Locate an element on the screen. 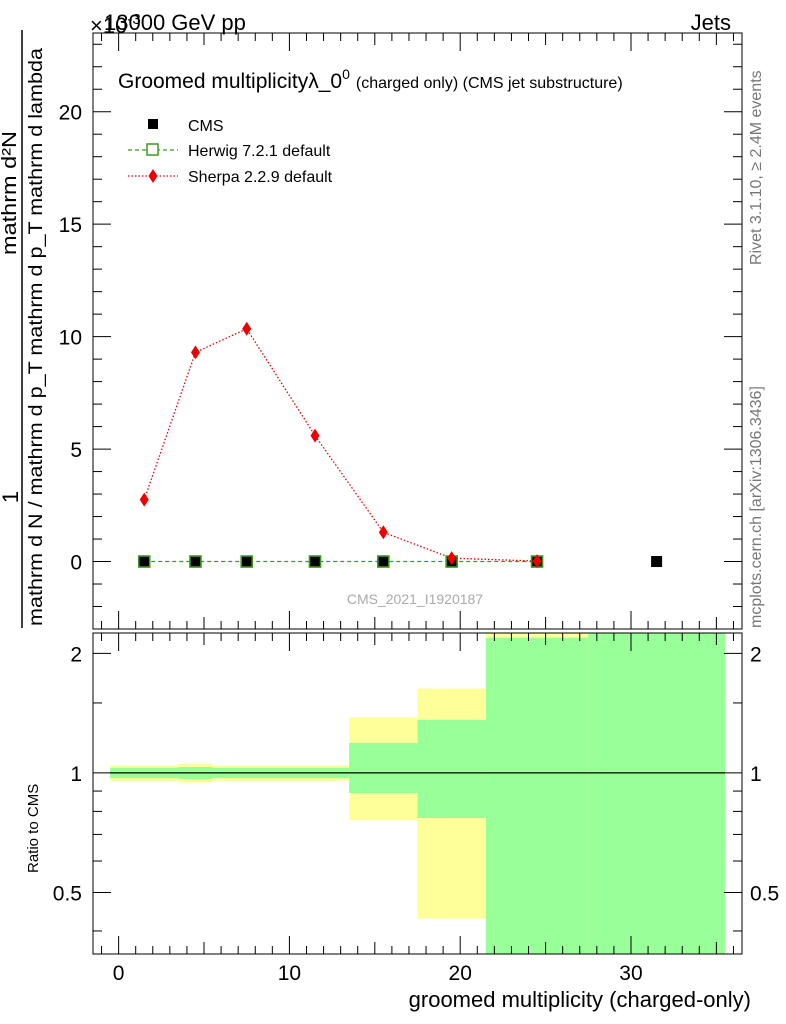 The width and height of the screenshot is (786, 1024). ratio-ytick-label-right: 0.5 is located at coordinates (764, 893).